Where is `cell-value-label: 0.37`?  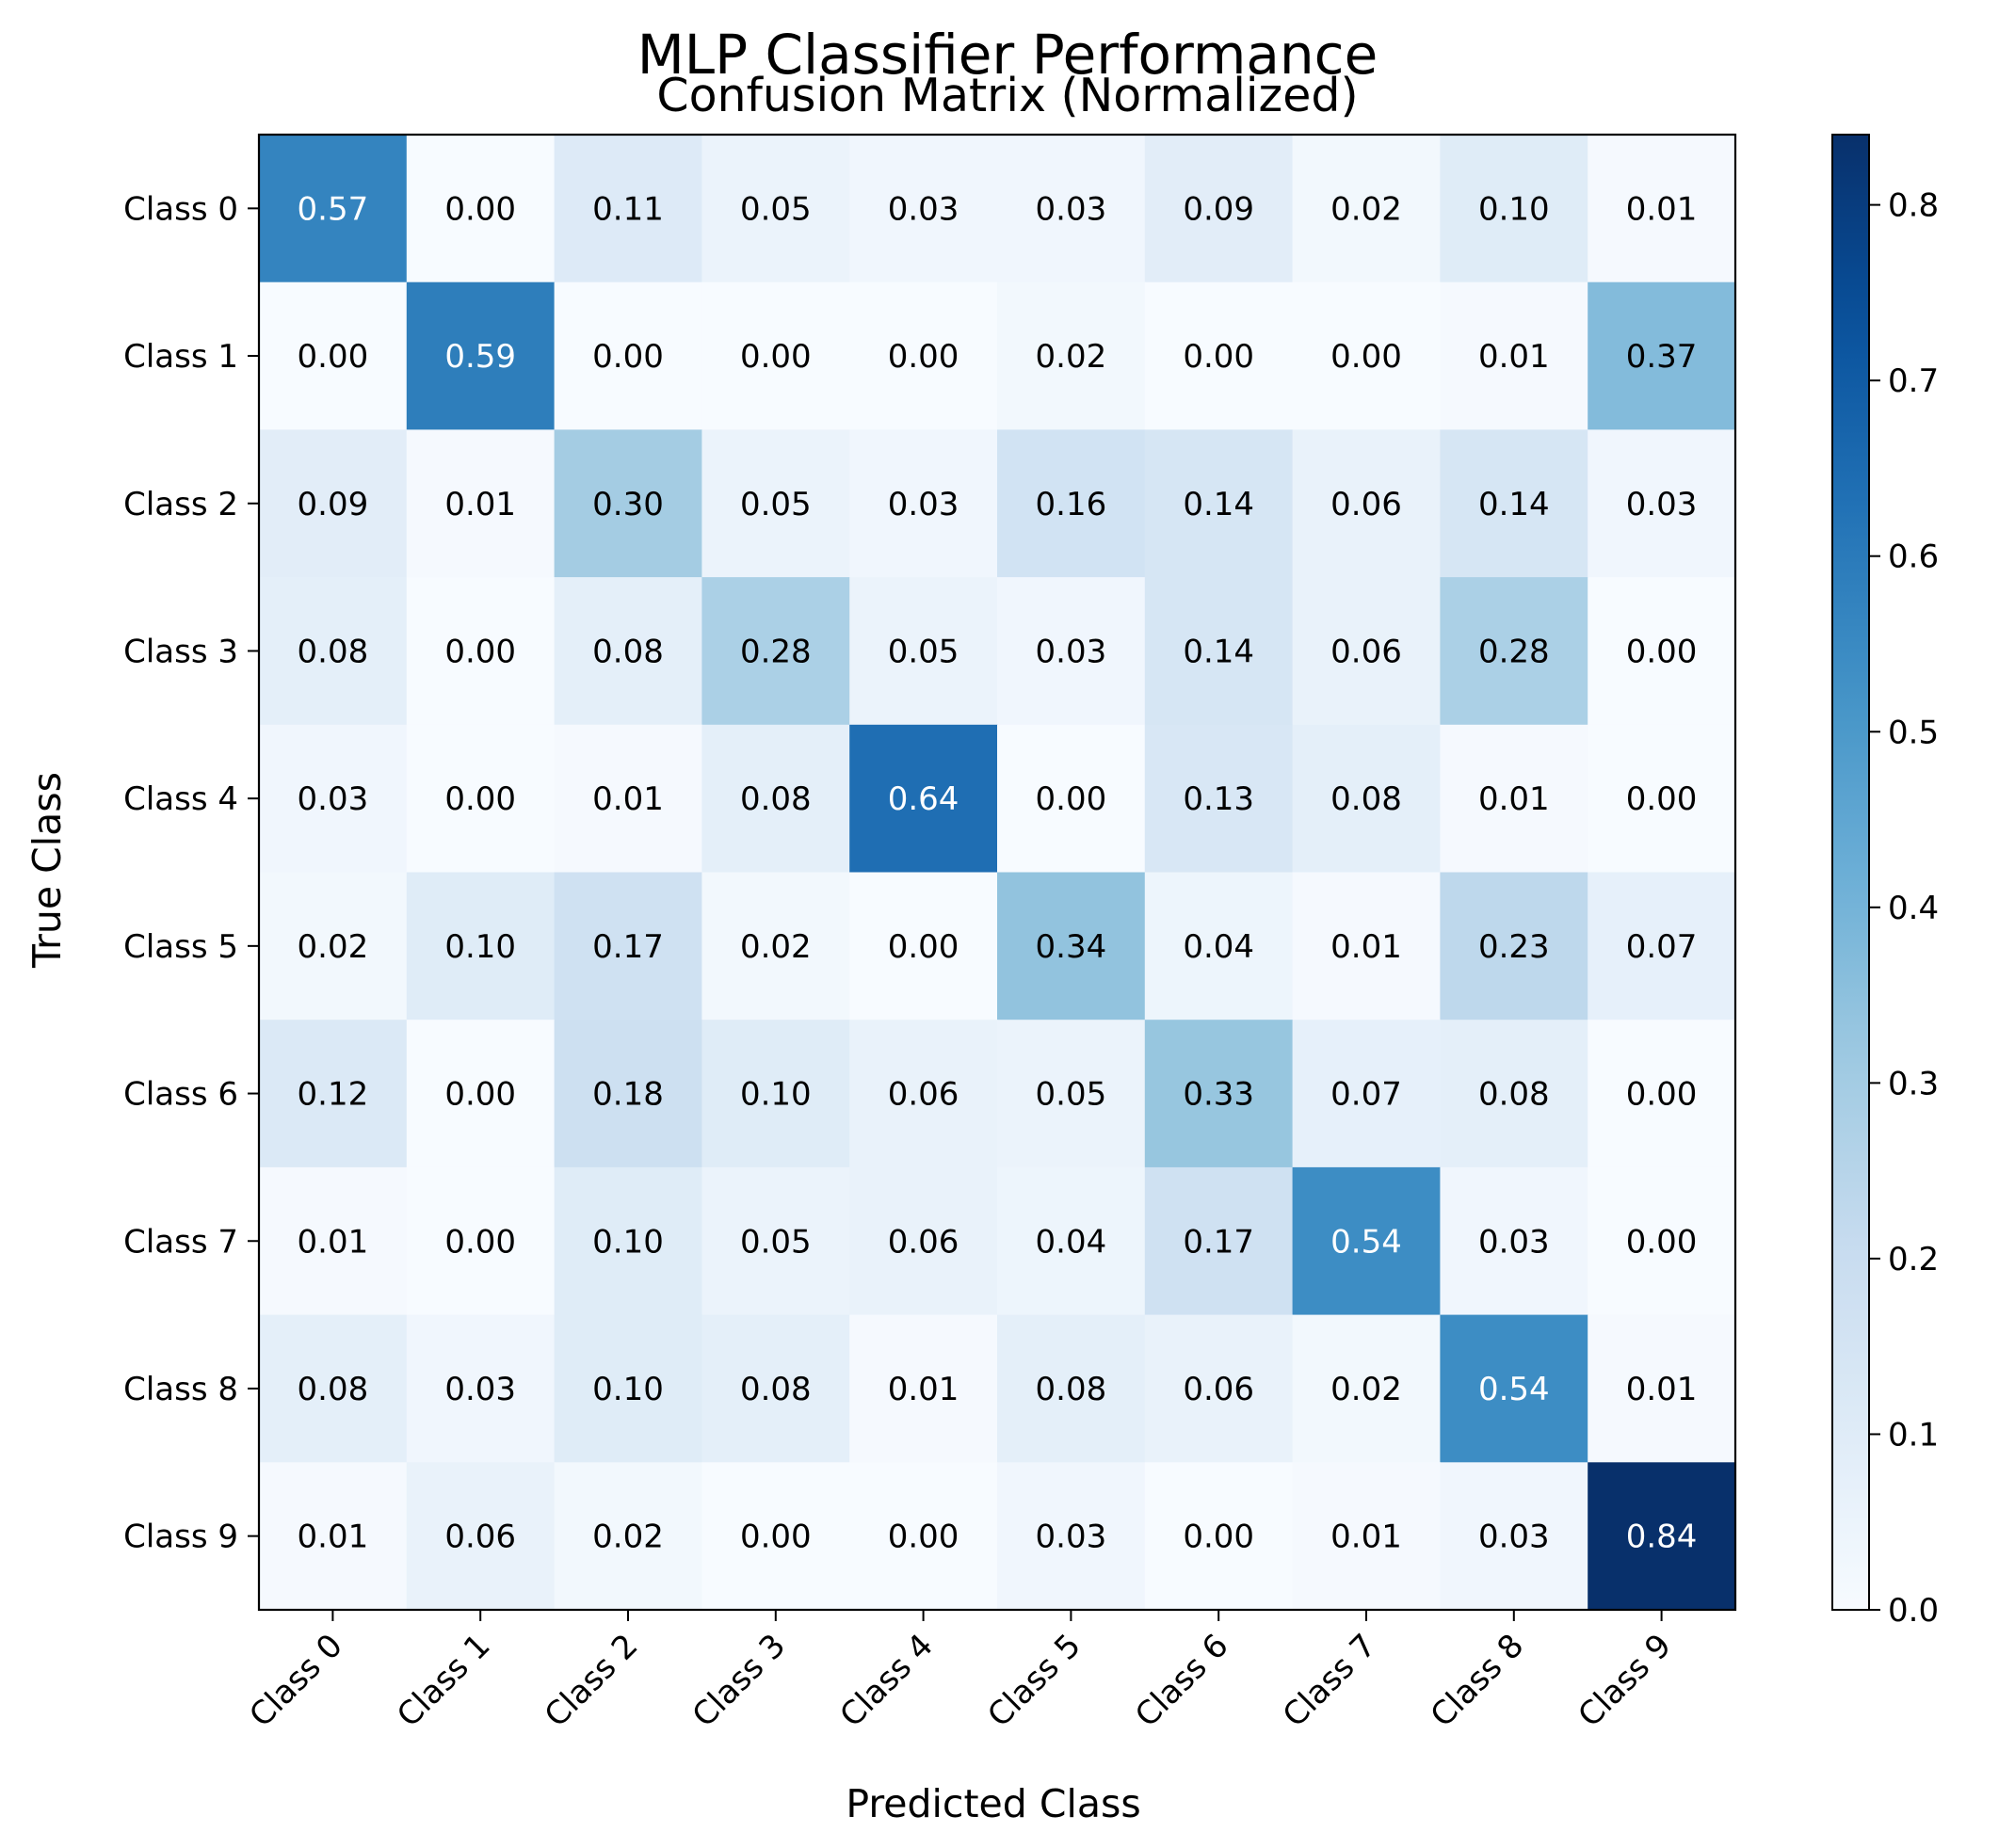 cell-value-label: 0.37 is located at coordinates (1662, 357).